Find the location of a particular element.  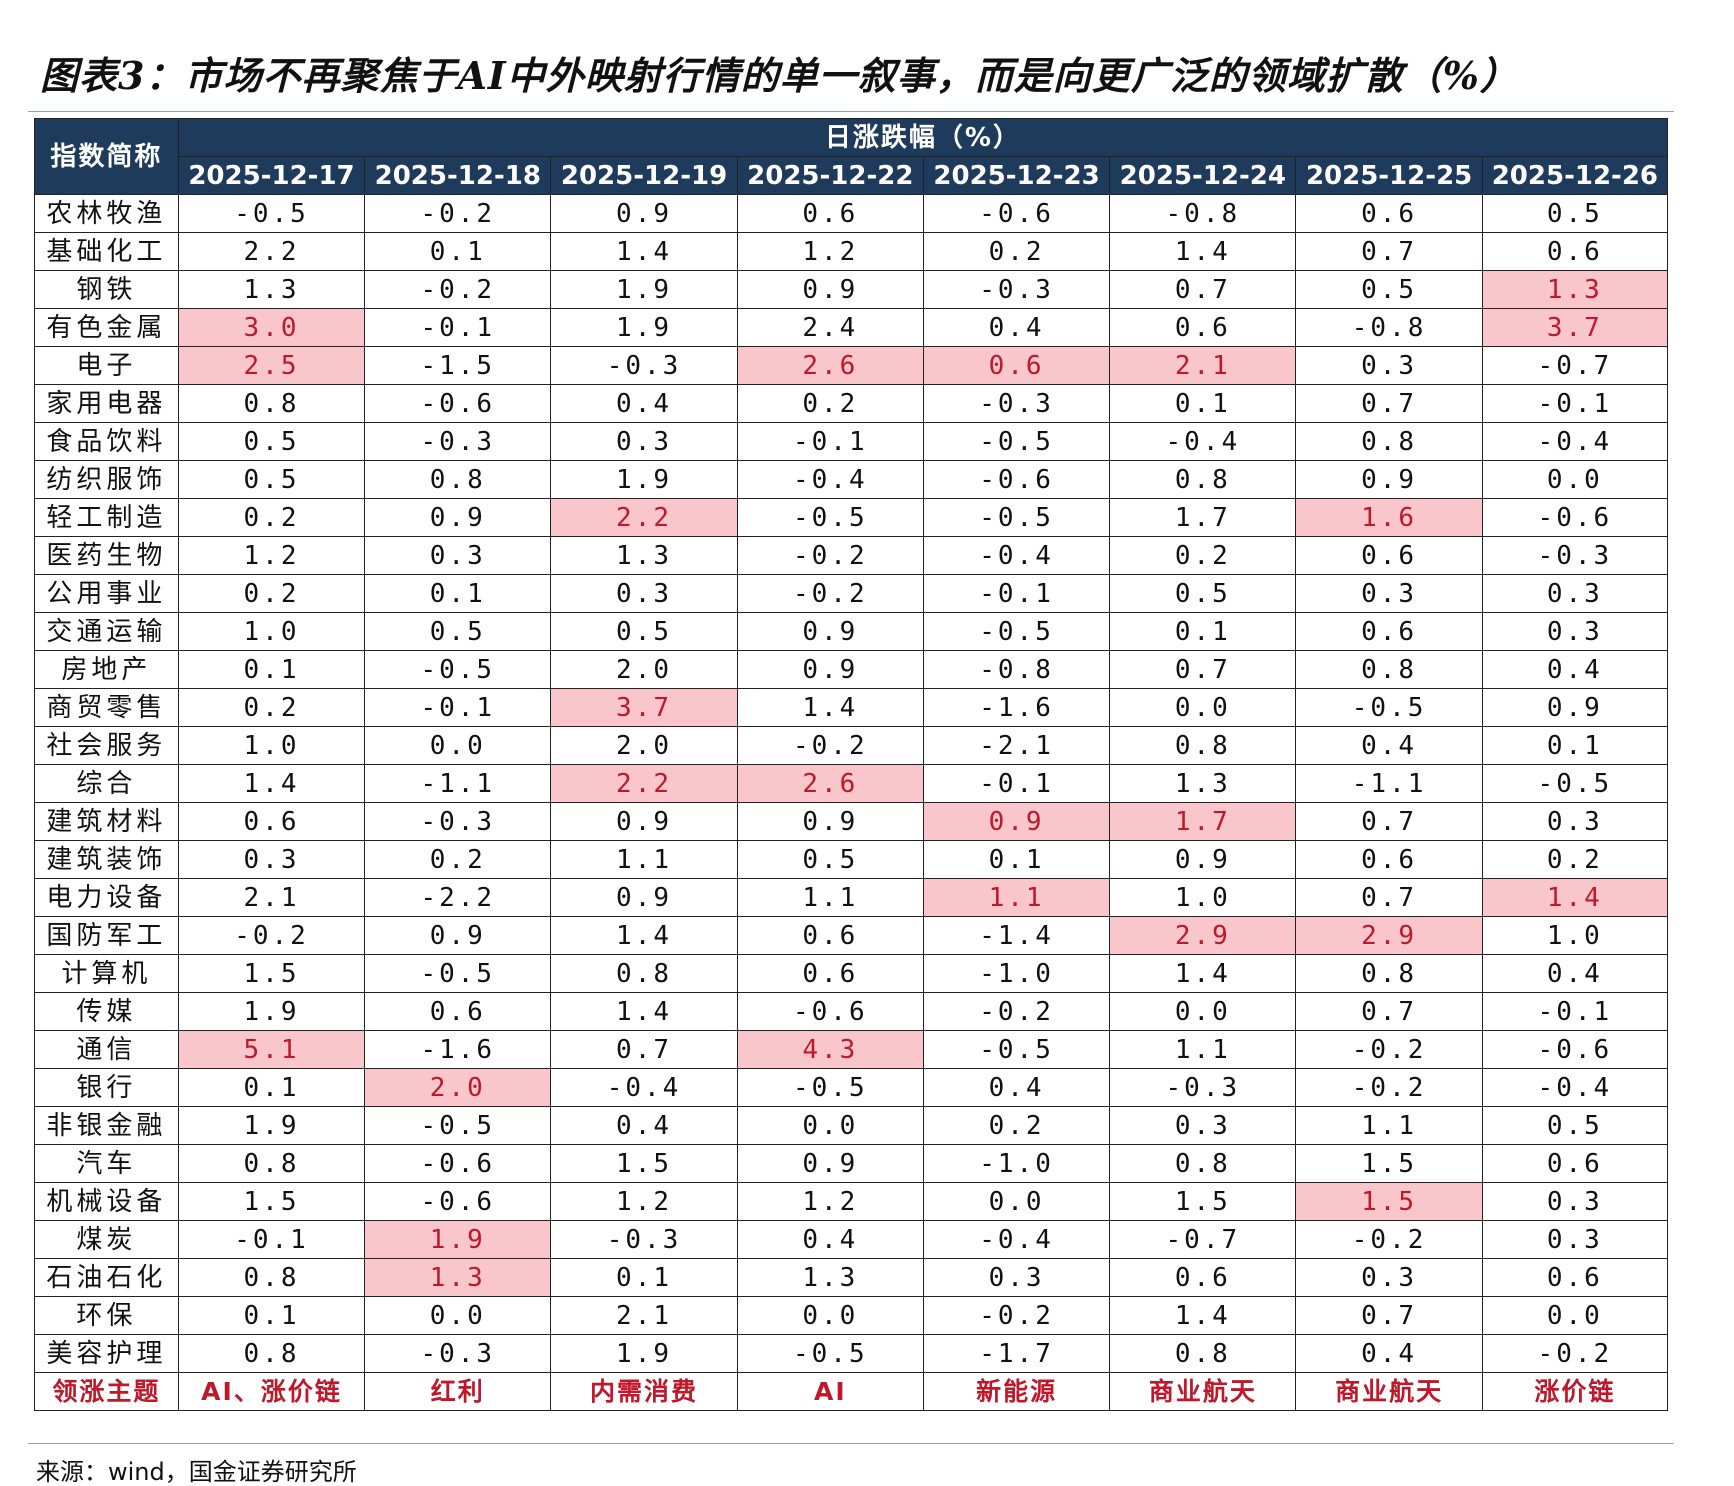

highlighted-value-cell: 2.0 is located at coordinates (458, 1087).